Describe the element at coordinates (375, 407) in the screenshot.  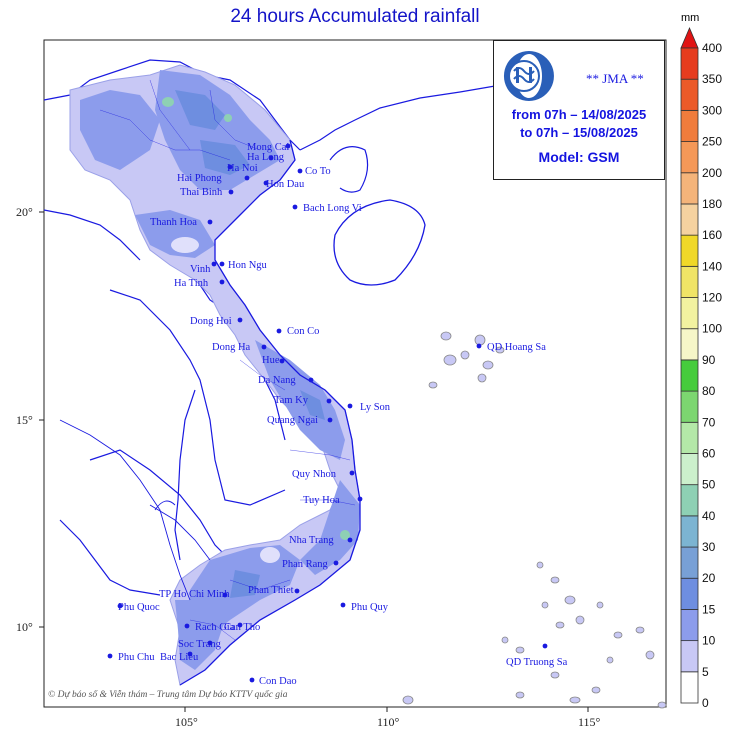
I see `place-label: Ly Son` at that location.